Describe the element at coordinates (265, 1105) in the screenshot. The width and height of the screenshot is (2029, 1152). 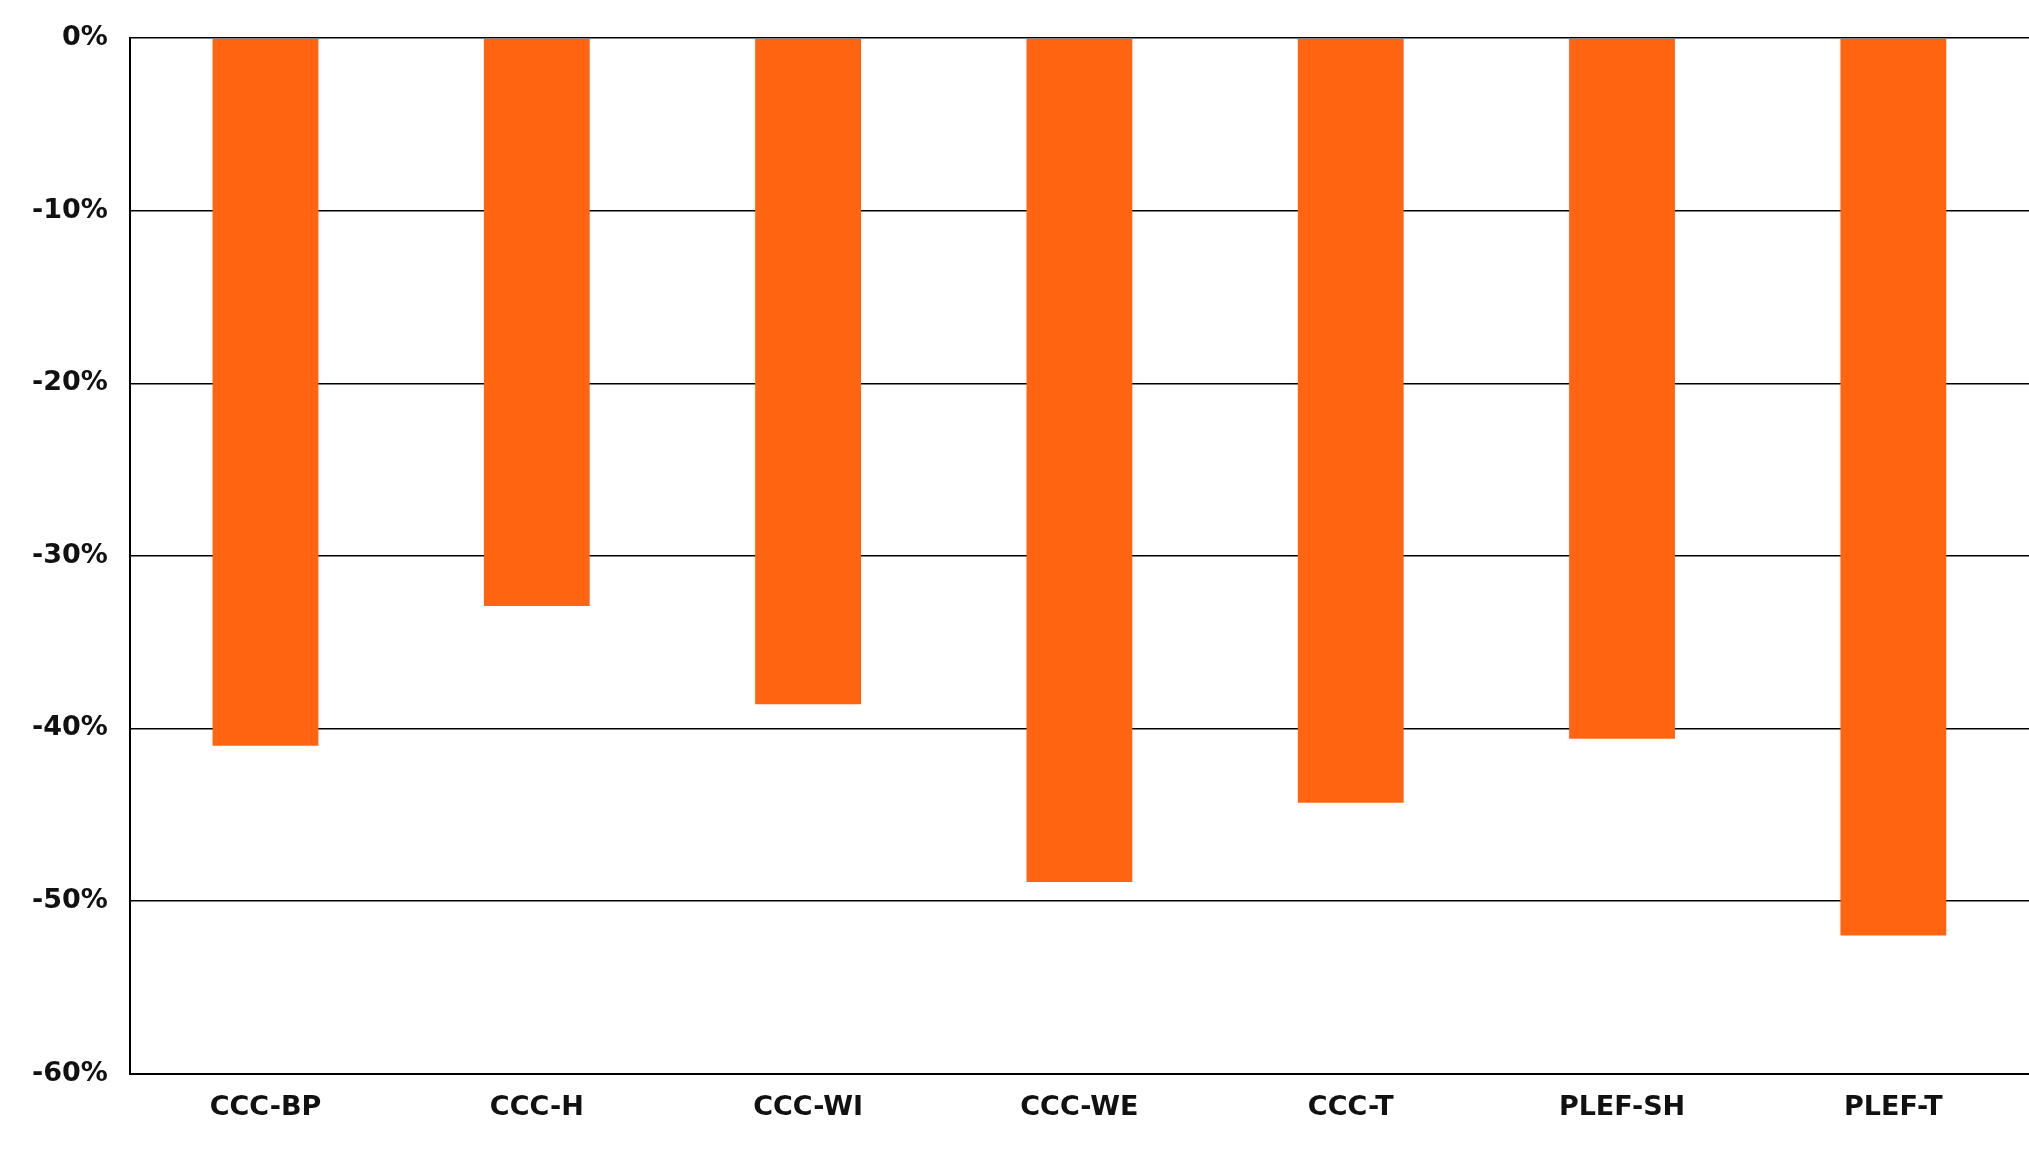
I see `x-tick-label: CCC-BP` at that location.